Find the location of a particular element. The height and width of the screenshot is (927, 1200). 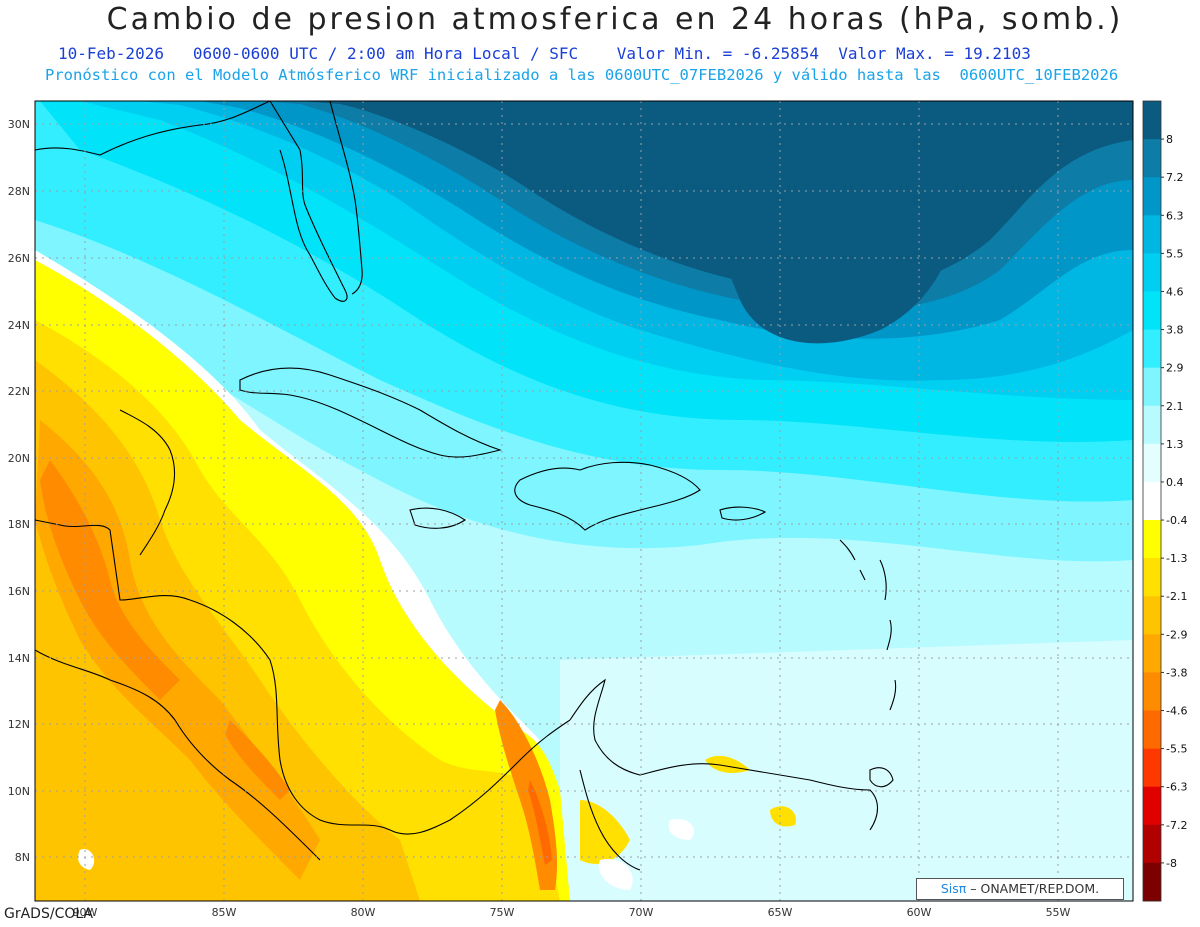

colorbar-label: 2.1 is located at coordinates (1175, 406).